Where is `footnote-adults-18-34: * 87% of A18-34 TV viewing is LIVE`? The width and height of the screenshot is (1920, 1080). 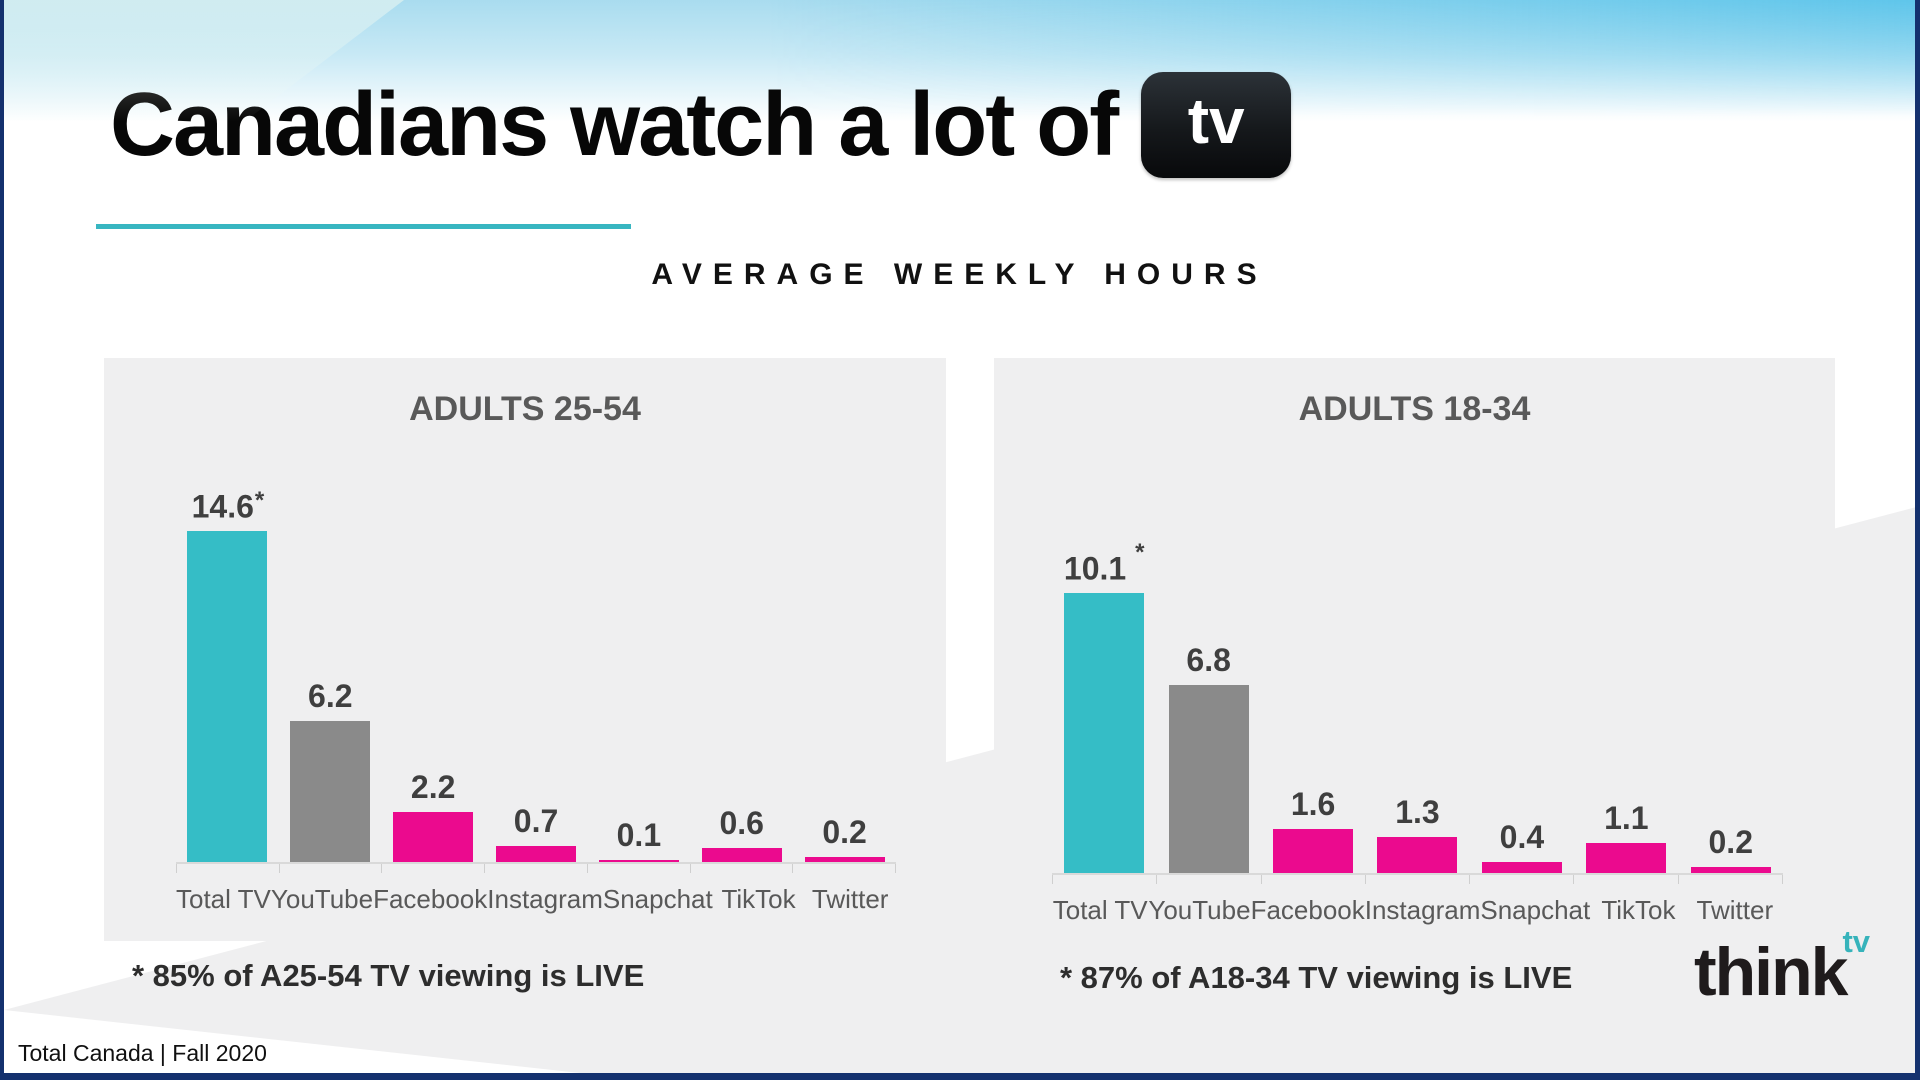 footnote-adults-18-34: * 87% of A18-34 TV viewing is LIVE is located at coordinates (1316, 977).